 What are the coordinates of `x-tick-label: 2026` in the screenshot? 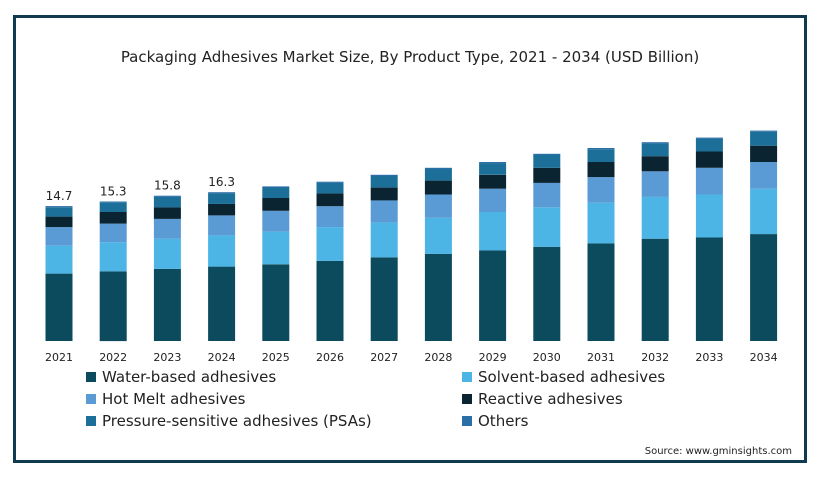 It's located at (330, 357).